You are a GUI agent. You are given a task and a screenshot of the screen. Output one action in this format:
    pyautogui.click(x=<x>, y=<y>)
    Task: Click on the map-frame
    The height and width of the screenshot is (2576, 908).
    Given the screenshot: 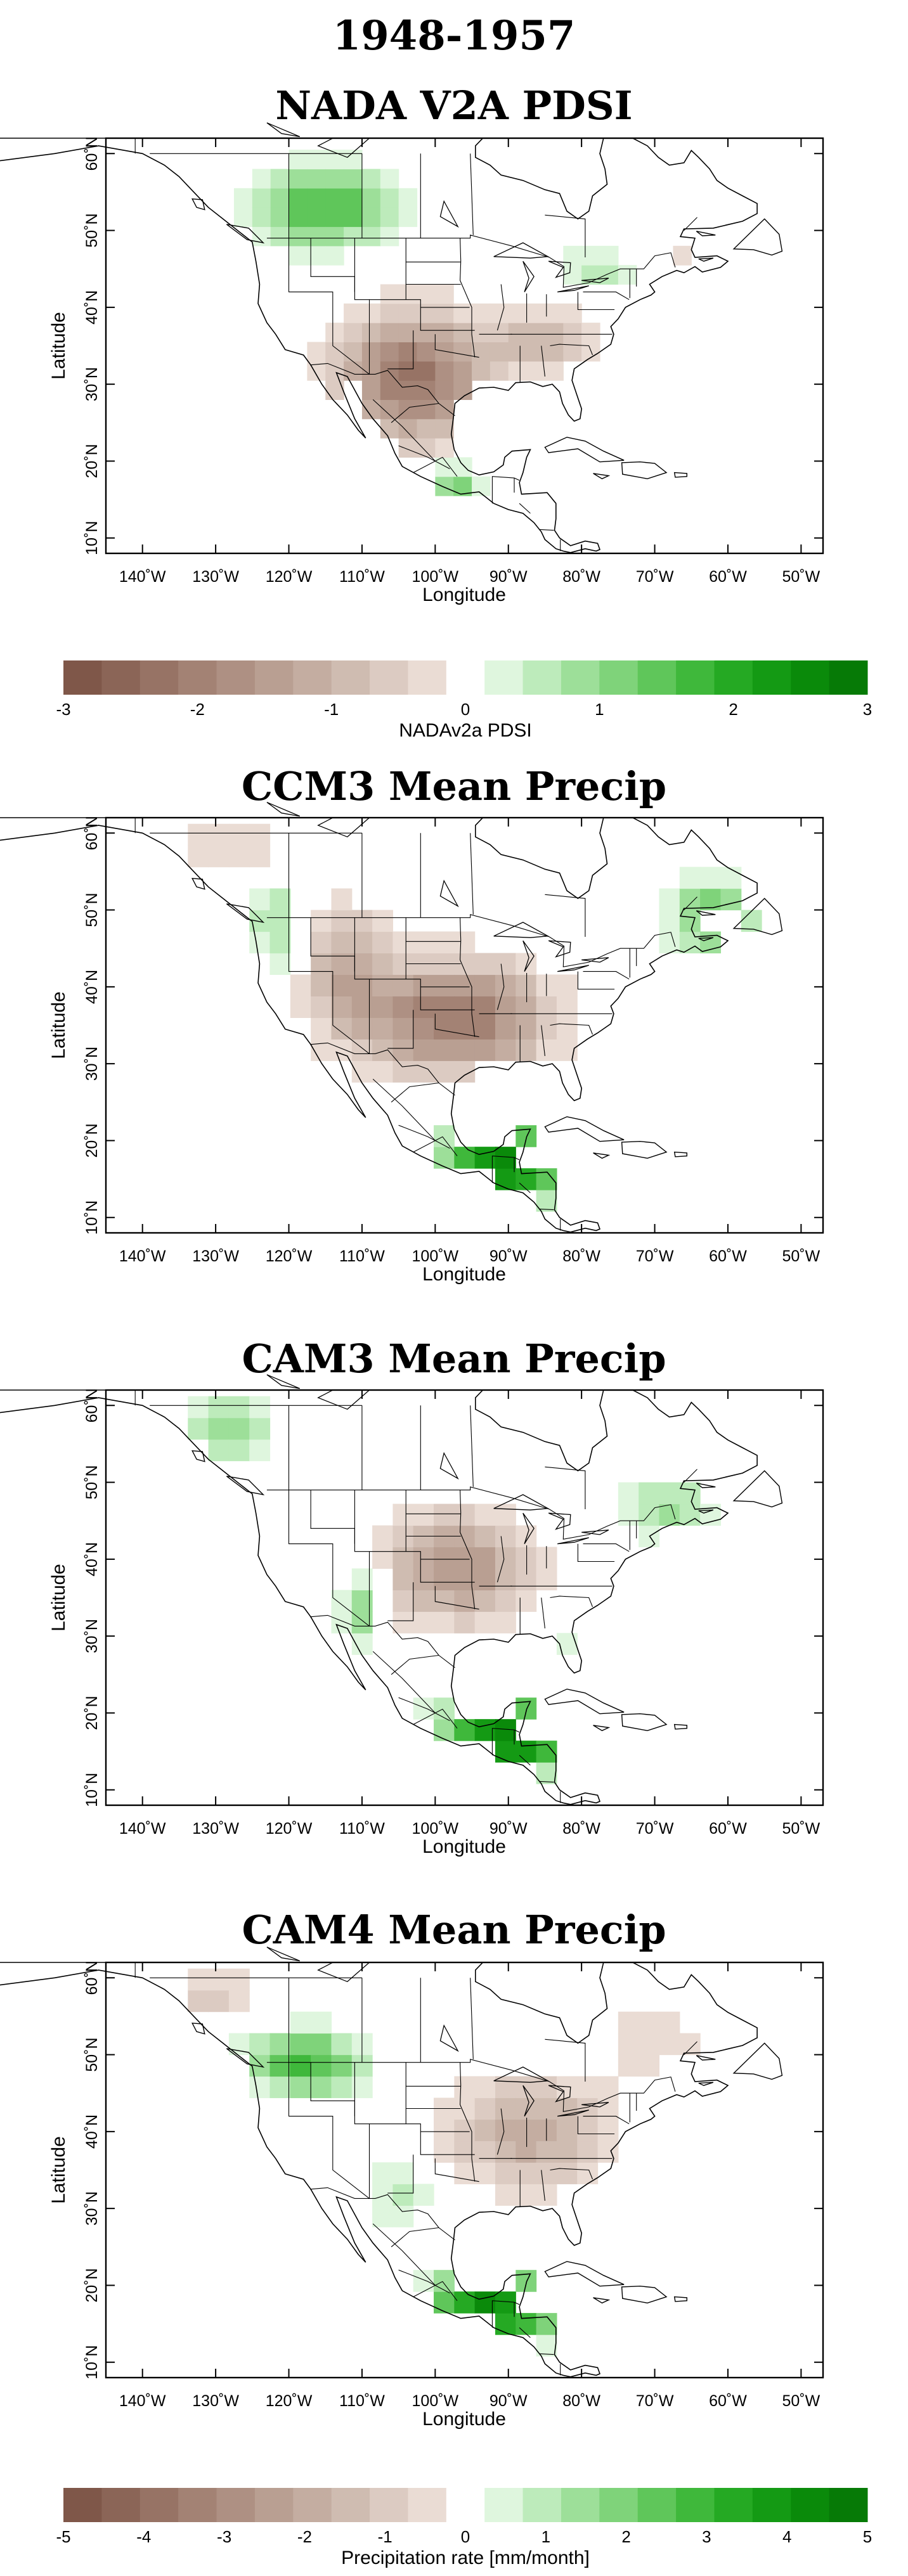 What is the action you would take?
    pyautogui.click(x=464, y=2170)
    